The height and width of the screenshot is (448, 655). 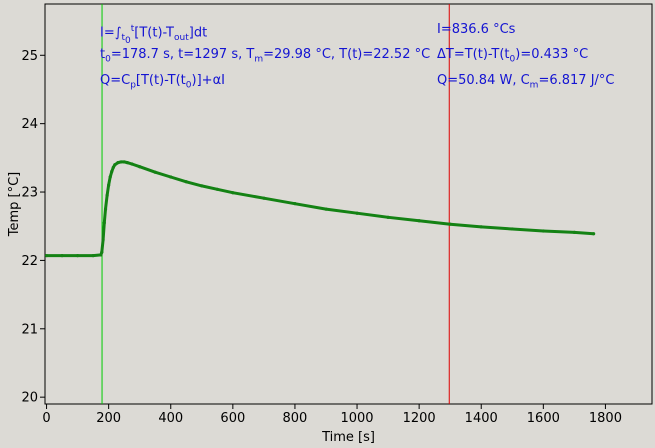 I want to click on y-tick-label: 21, so click(x=29, y=329).